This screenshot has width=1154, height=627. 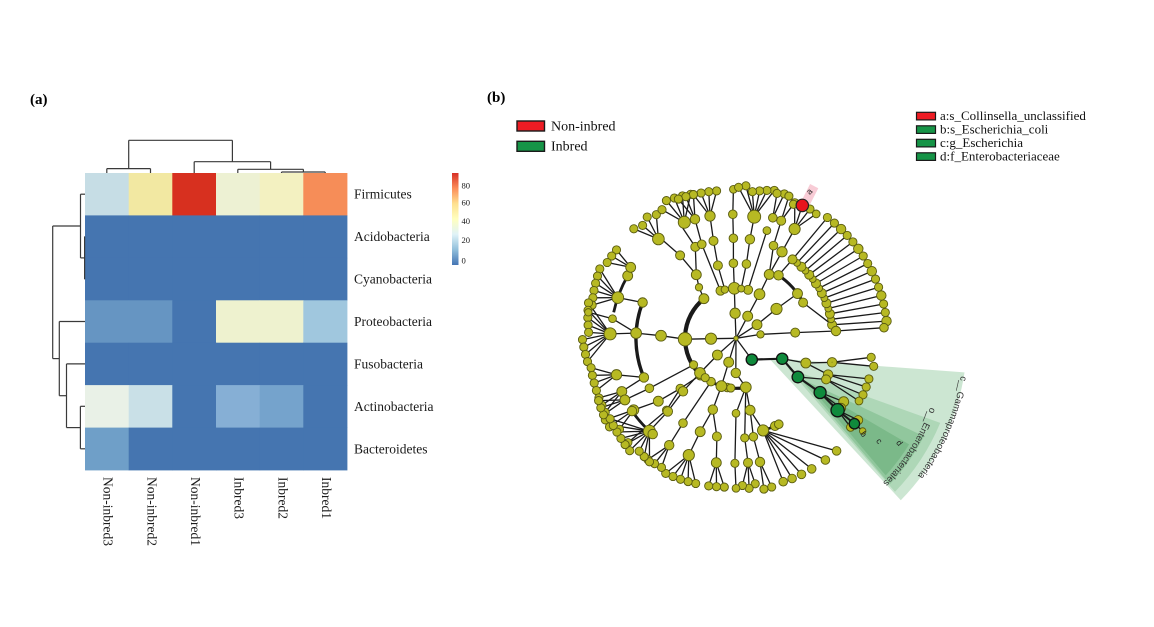 I want to click on svg-text: 80, so click(x=466, y=186).